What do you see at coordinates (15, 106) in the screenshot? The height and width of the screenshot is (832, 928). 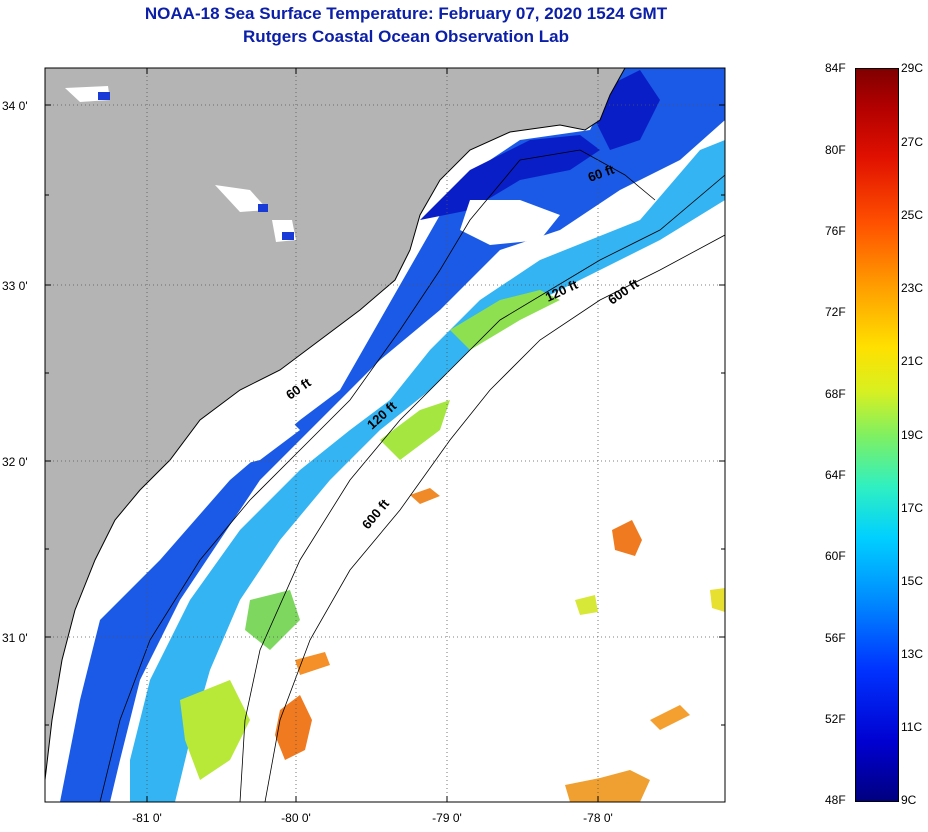 I see `lat-label-34: 34 0'` at bounding box center [15, 106].